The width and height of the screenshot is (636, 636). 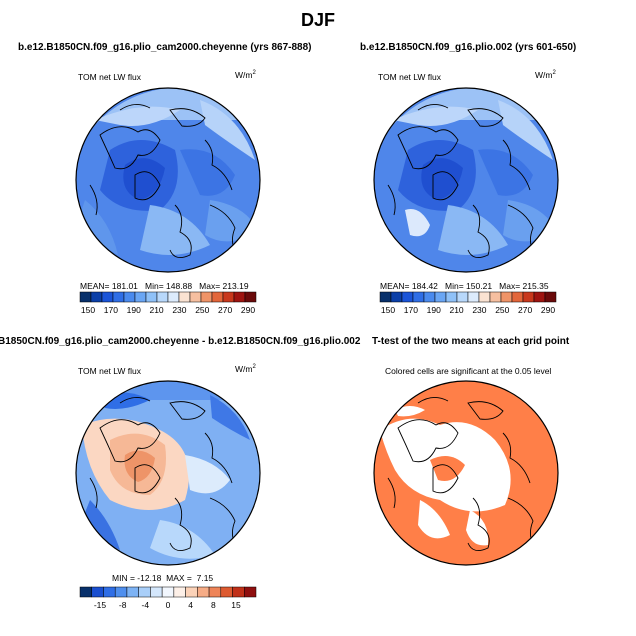 I want to click on panel-2-map, so click(x=466, y=180).